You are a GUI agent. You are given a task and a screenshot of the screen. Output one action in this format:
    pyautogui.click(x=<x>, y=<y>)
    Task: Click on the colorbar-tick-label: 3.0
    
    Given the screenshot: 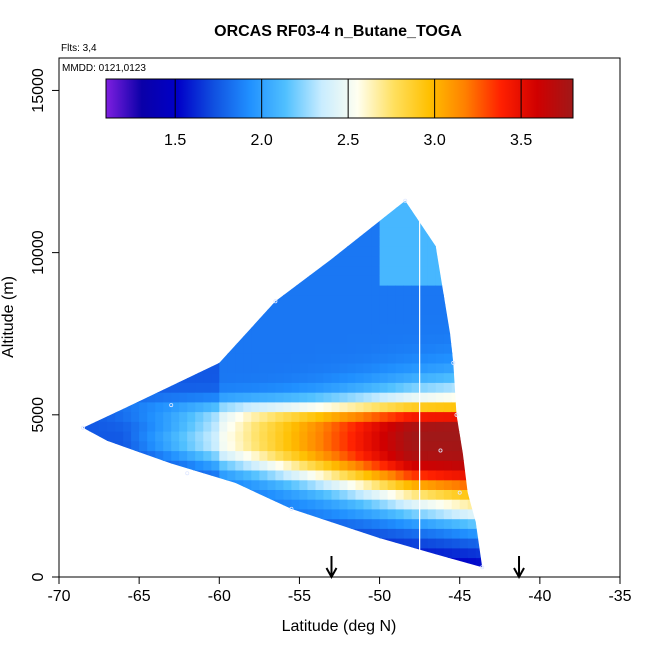 What is the action you would take?
    pyautogui.click(x=435, y=140)
    